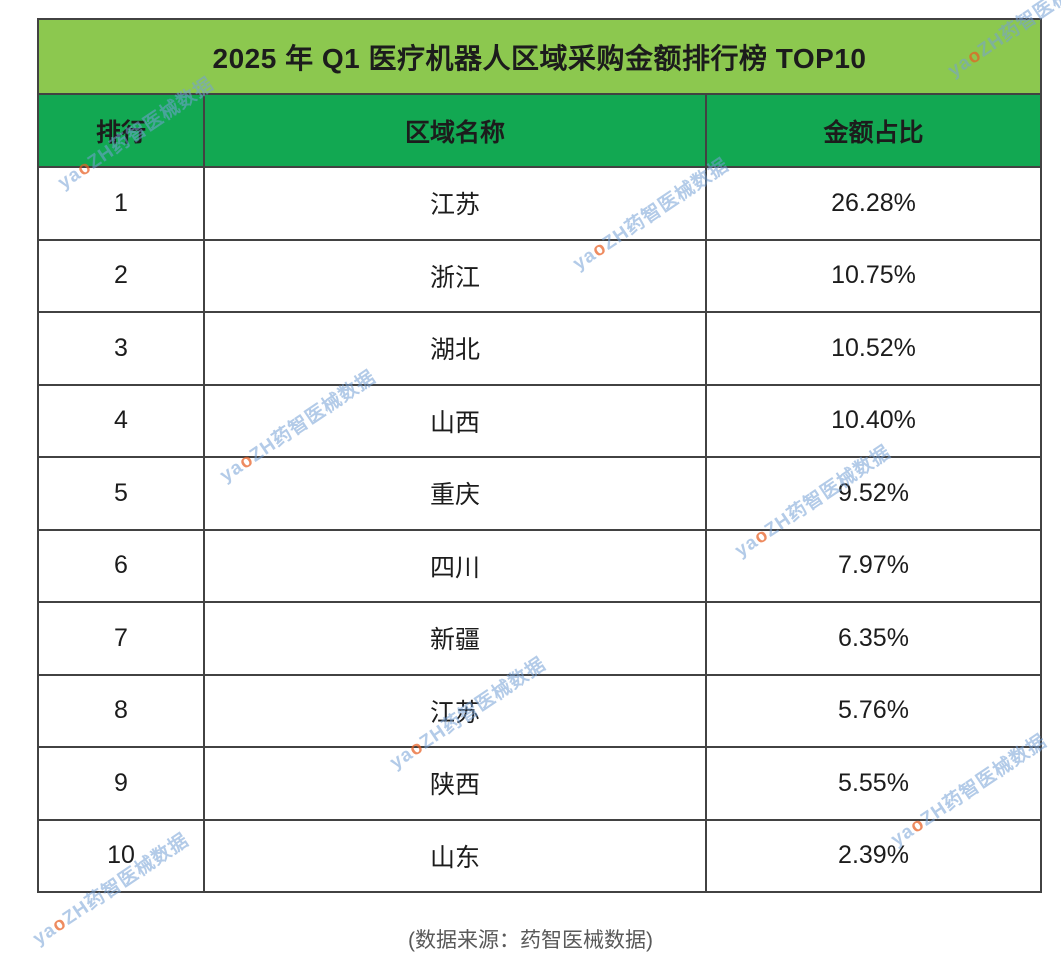 This screenshot has height=967, width=1061. I want to click on share-cell: 5.76%, so click(873, 710).